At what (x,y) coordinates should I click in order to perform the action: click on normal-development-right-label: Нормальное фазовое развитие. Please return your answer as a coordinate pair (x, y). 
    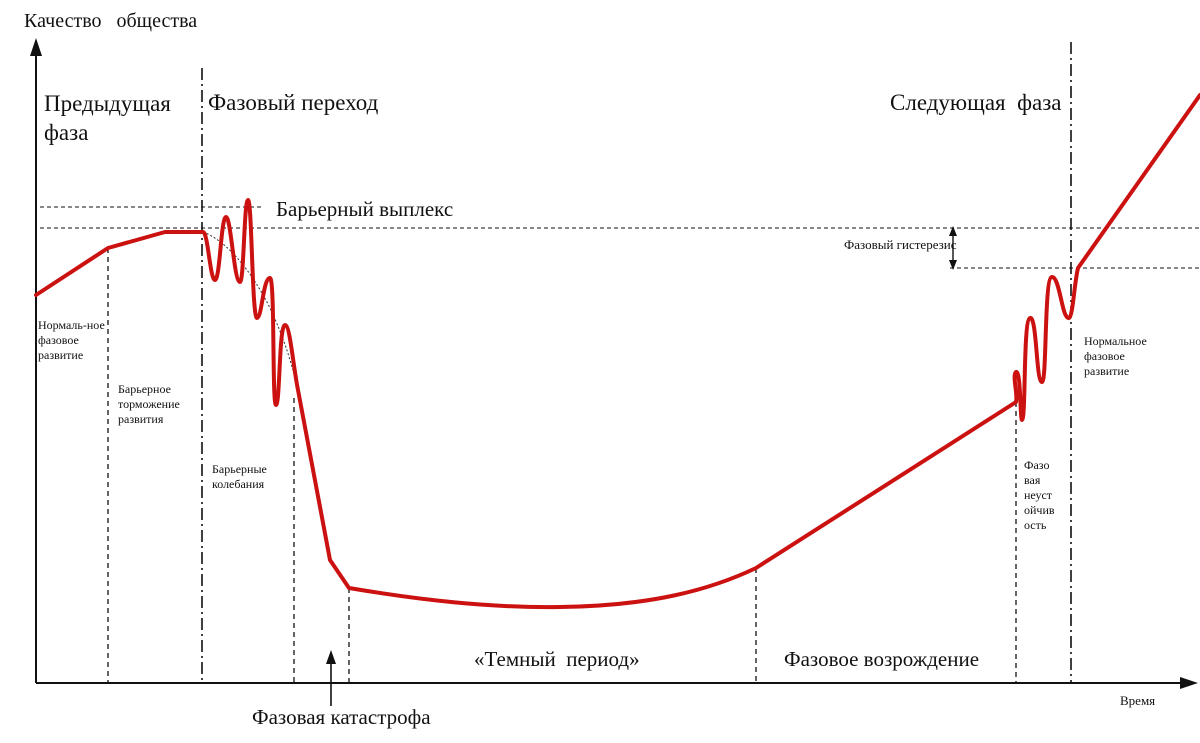
    Looking at the image, I should click on (1115, 356).